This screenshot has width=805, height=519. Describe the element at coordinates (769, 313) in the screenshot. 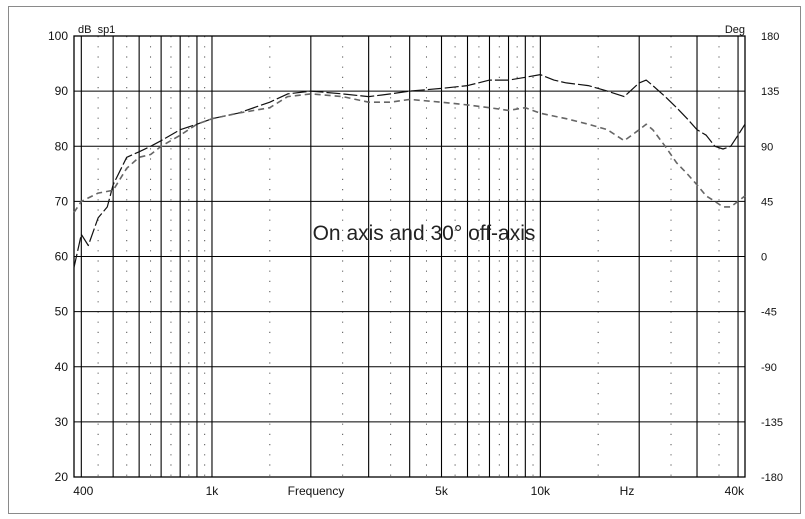

I see `y2-tick-label: -45` at that location.